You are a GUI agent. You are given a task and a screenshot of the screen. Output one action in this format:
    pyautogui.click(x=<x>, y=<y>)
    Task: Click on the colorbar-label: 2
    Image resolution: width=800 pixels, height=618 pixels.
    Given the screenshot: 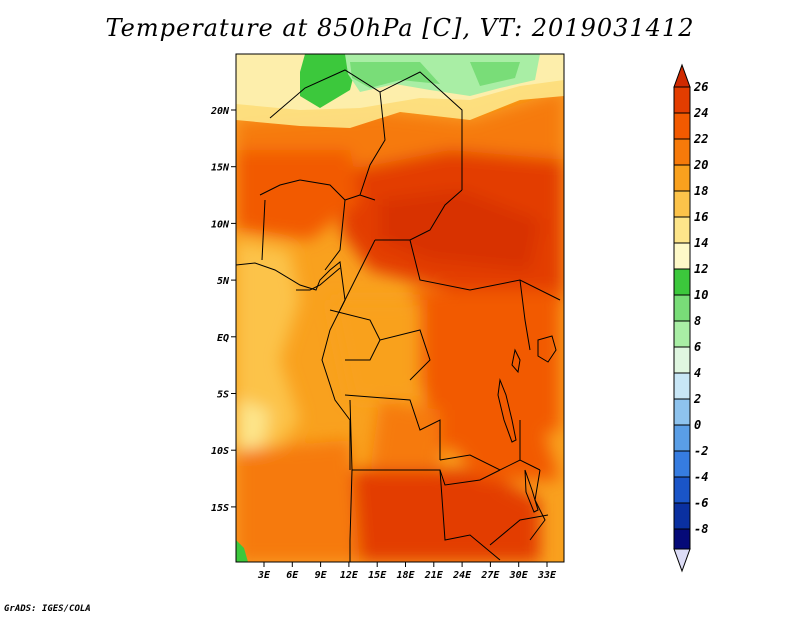 What is the action you would take?
    pyautogui.click(x=697, y=399)
    